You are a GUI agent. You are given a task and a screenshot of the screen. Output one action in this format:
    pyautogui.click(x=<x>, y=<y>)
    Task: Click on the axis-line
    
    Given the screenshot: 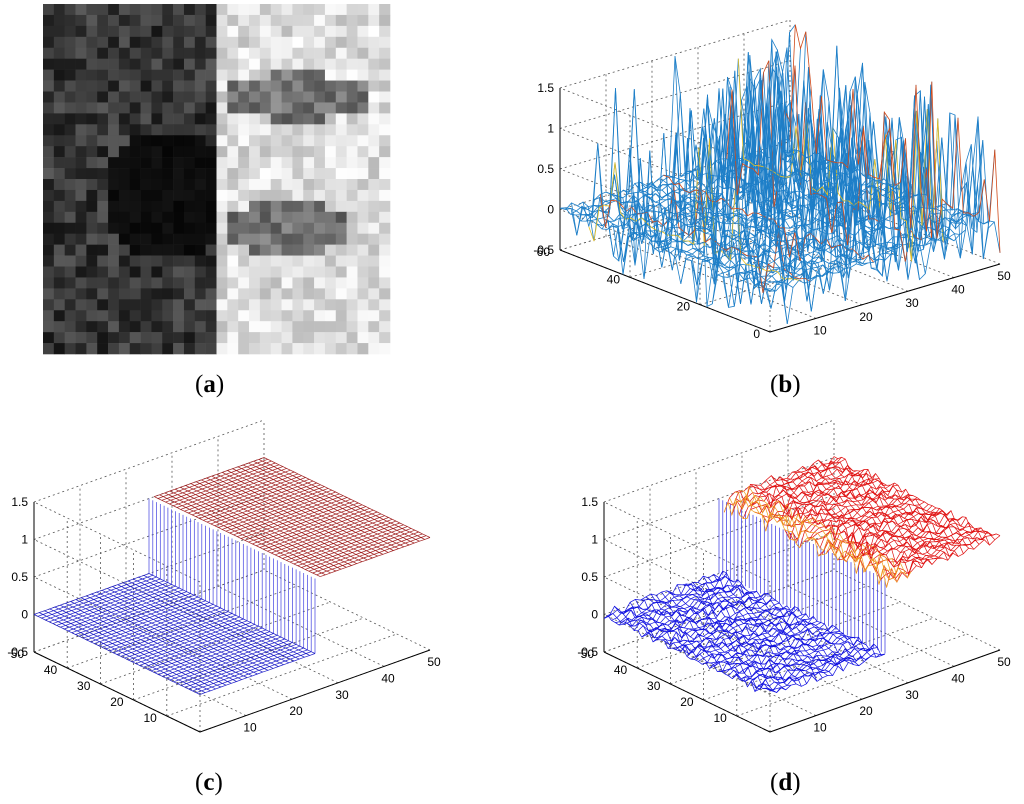 What is the action you would take?
    pyautogui.click(x=665, y=291)
    